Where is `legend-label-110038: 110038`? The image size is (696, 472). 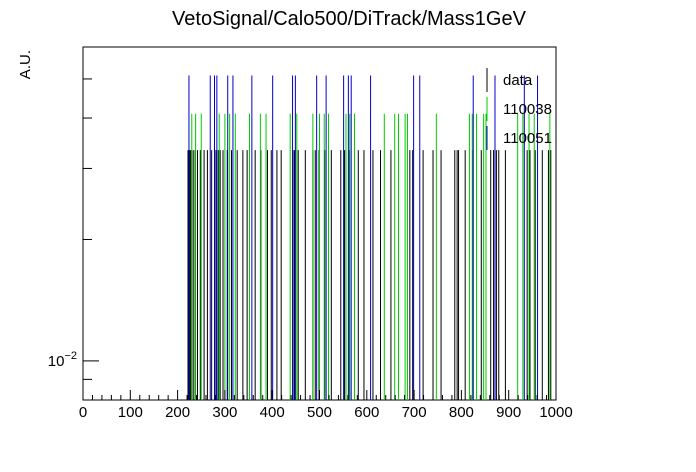
legend-label-110038: 110038 is located at coordinates (527, 109).